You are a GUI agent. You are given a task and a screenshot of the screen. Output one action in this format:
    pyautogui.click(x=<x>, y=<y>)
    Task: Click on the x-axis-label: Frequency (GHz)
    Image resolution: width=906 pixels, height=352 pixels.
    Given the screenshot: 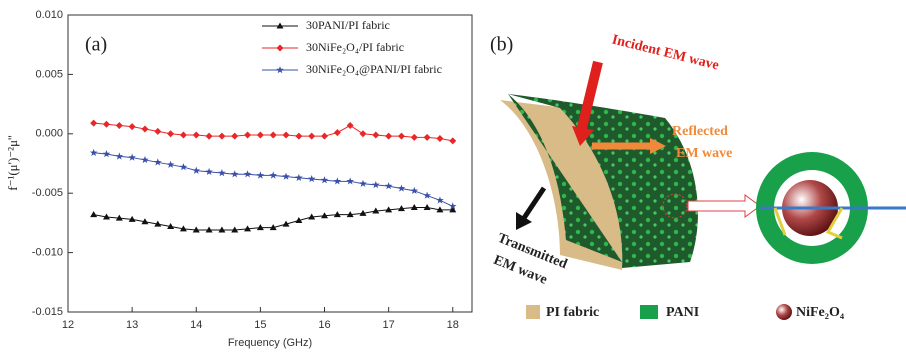 What is the action you would take?
    pyautogui.click(x=270, y=343)
    